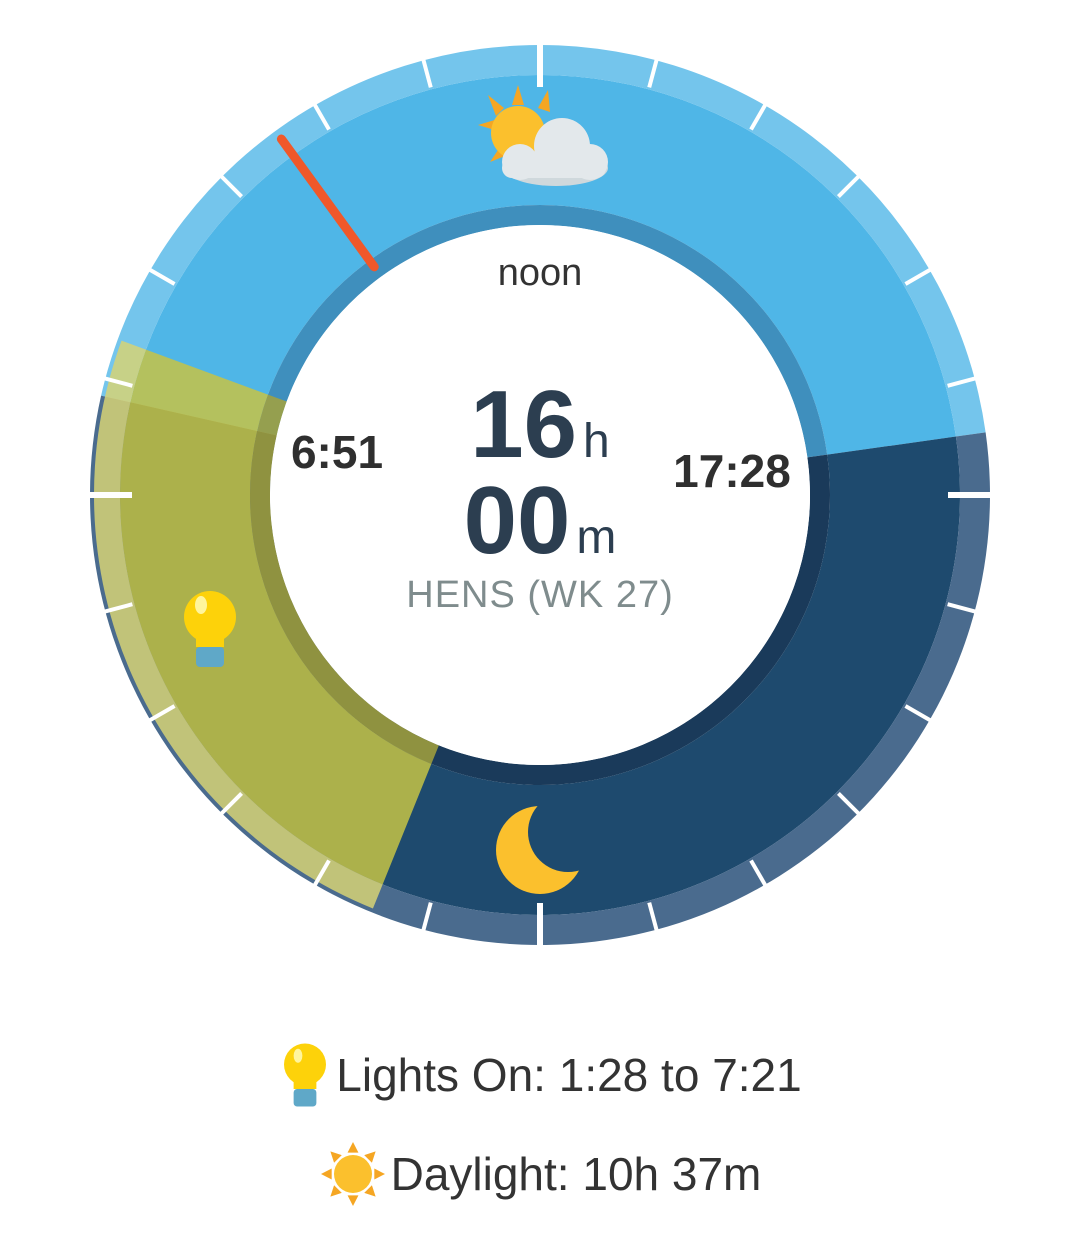  I want to click on hours-unit: h, so click(596, 441).